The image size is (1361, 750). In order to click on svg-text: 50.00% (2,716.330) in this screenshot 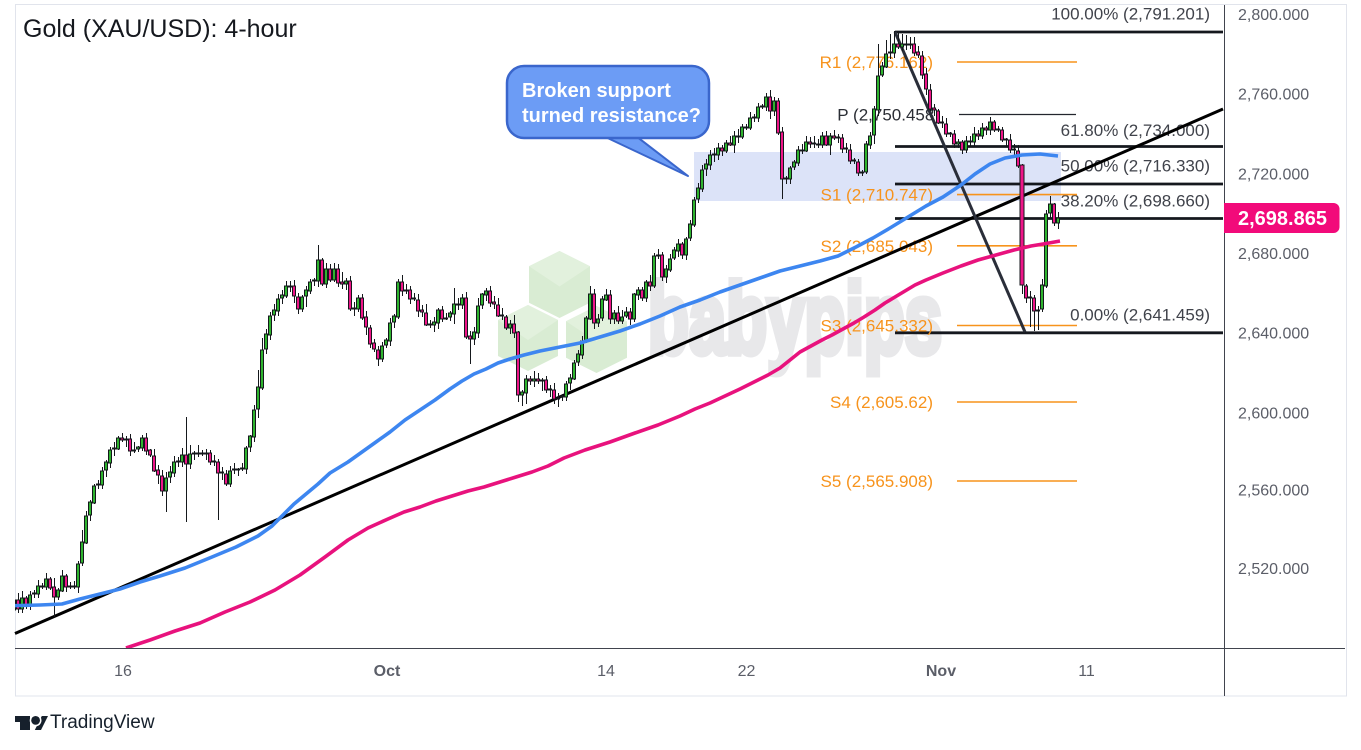, I will do `click(1135, 166)`.